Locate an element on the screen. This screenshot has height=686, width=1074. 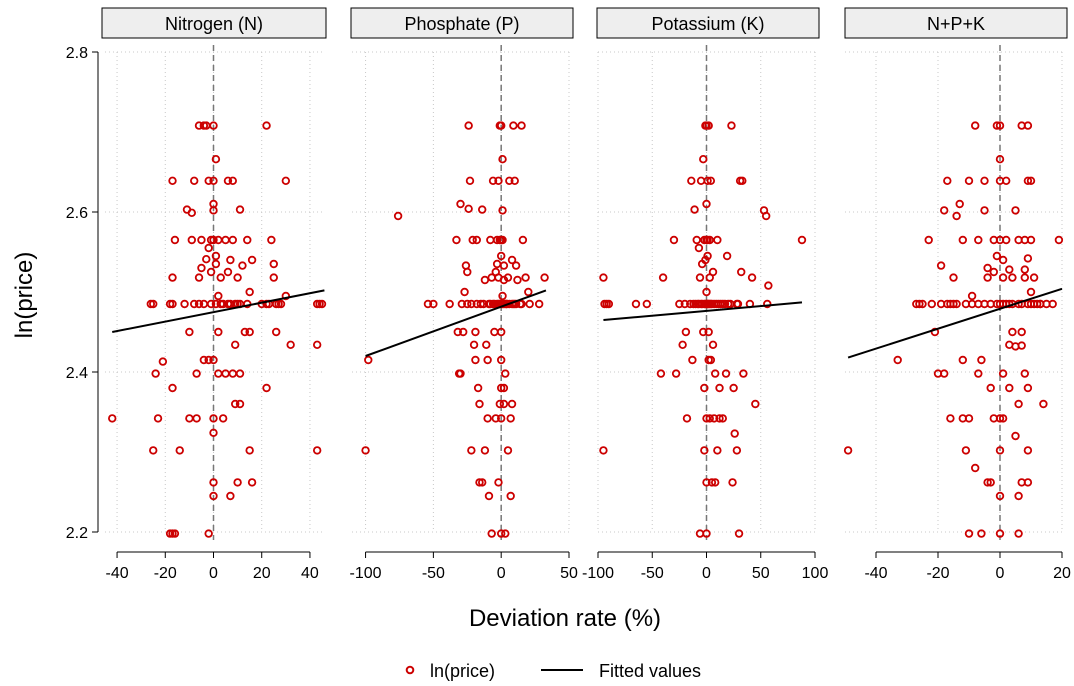
legend-label-line: Fitted values is located at coordinates (650, 671).